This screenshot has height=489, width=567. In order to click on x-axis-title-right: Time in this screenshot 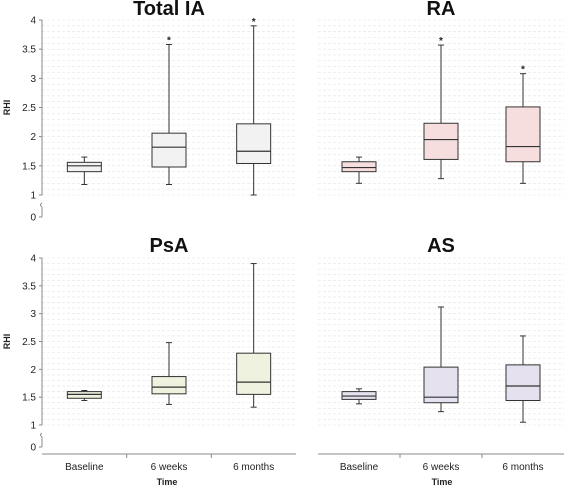, I will do `click(442, 482)`.